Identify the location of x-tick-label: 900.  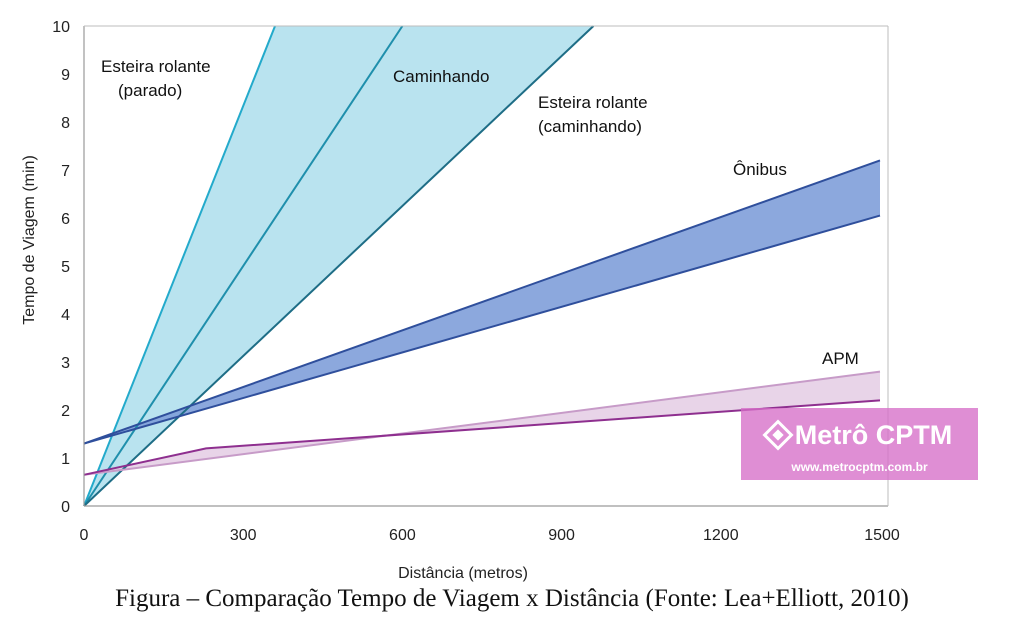
(561, 535).